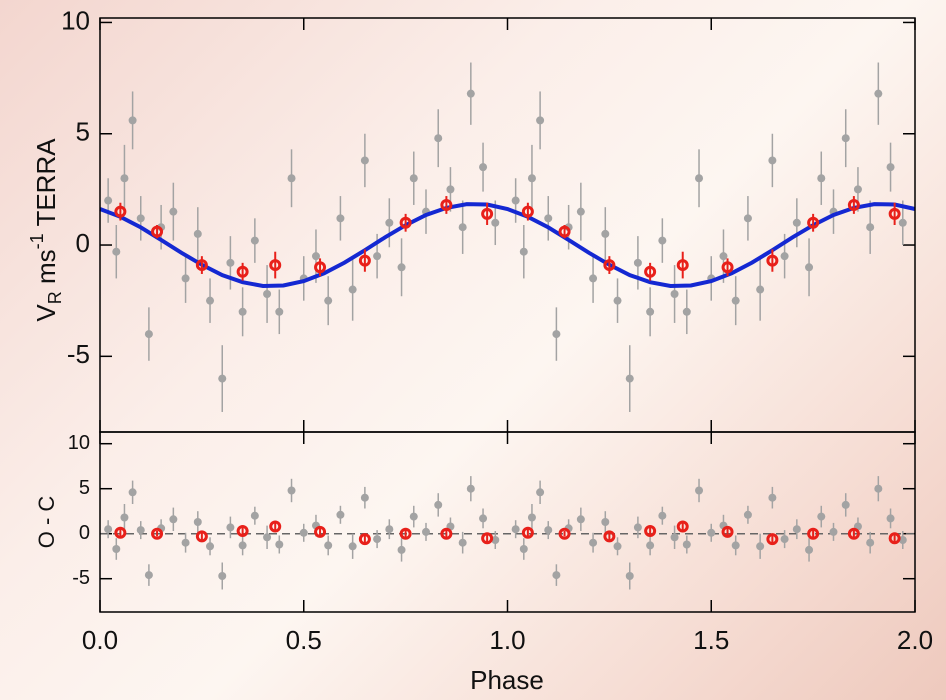 The width and height of the screenshot is (946, 700). I want to click on y-axis-title: VR ms-1 TERRA, so click(46, 230).